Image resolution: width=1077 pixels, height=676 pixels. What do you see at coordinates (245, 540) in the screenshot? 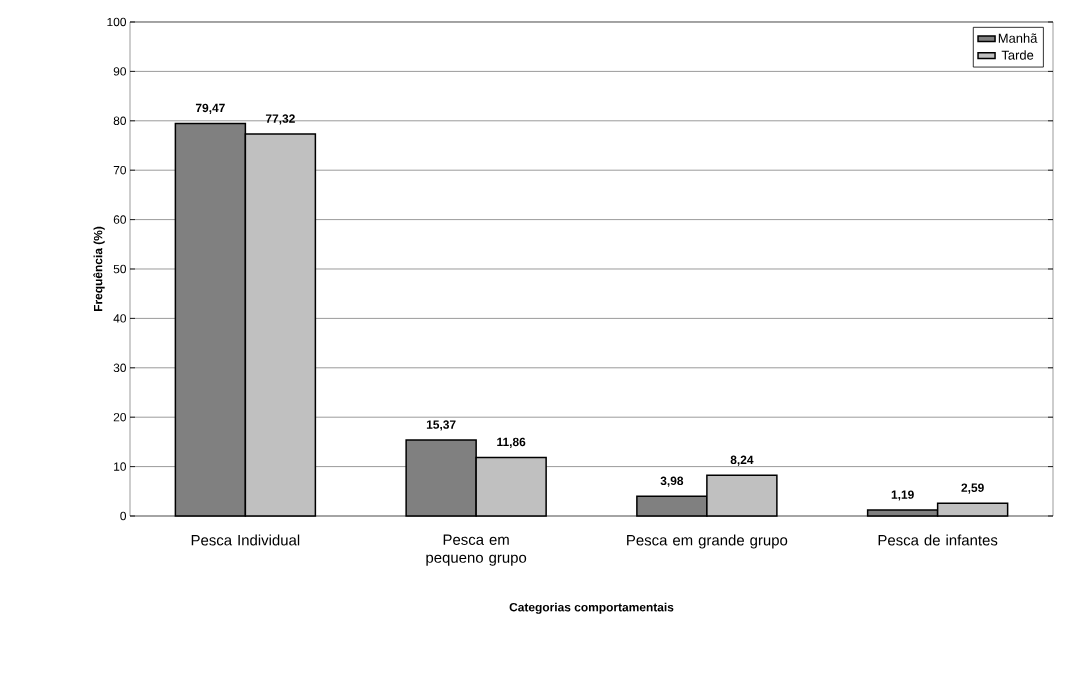
I see `x-tick-label: Pesca Individual` at bounding box center [245, 540].